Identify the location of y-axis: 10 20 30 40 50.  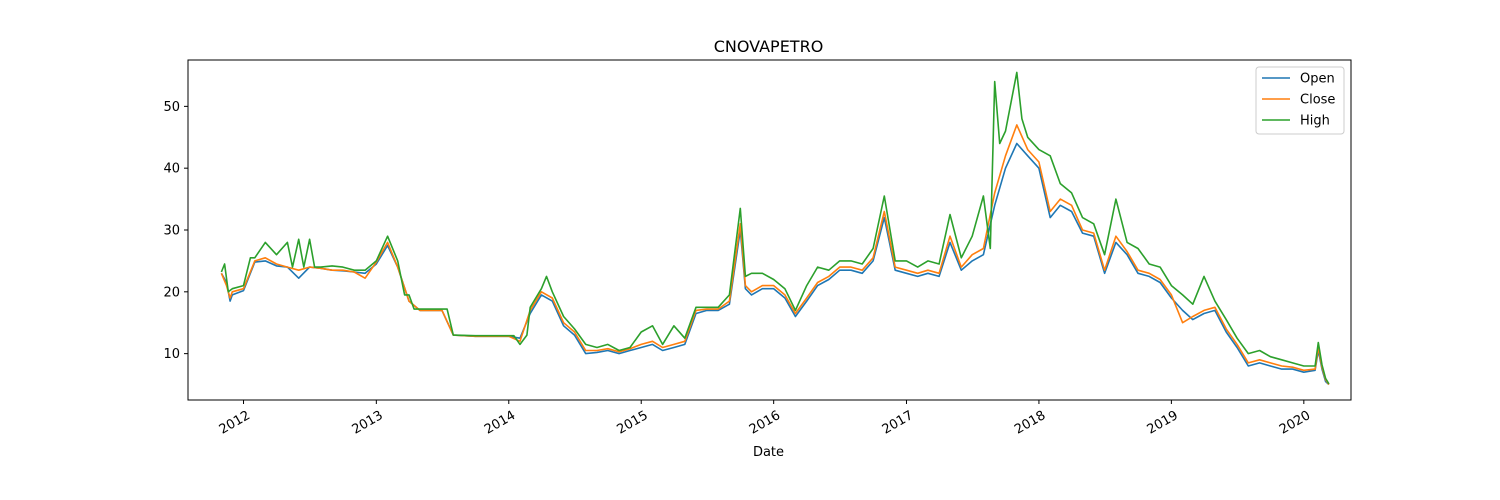
(175, 231).